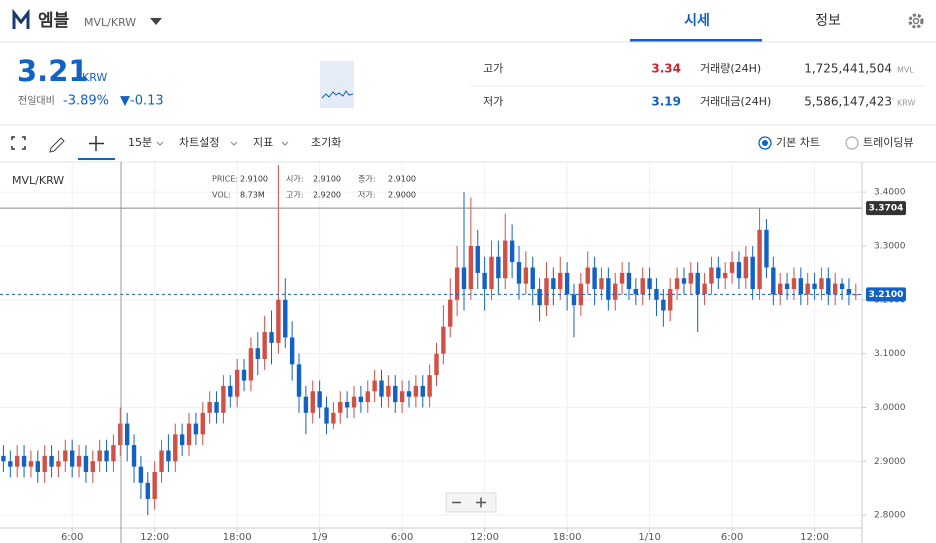 This screenshot has height=543, width=936. Describe the element at coordinates (326, 142) in the screenshot. I see `reset-button: 초기화` at that location.